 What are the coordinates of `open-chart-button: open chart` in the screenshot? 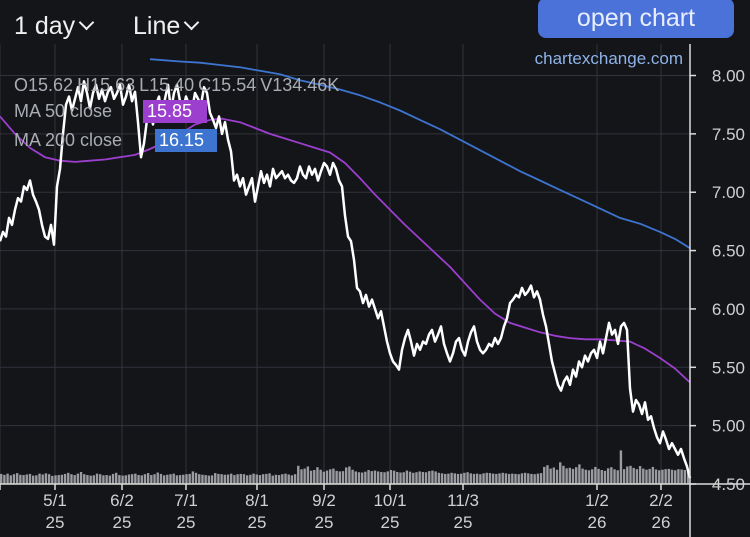 It's located at (636, 19).